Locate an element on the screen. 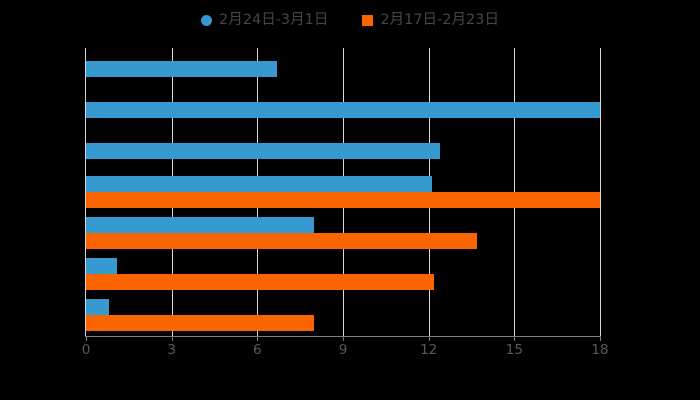  legend-label-series-b: 2月17日-2月23日 is located at coordinates (439, 19).